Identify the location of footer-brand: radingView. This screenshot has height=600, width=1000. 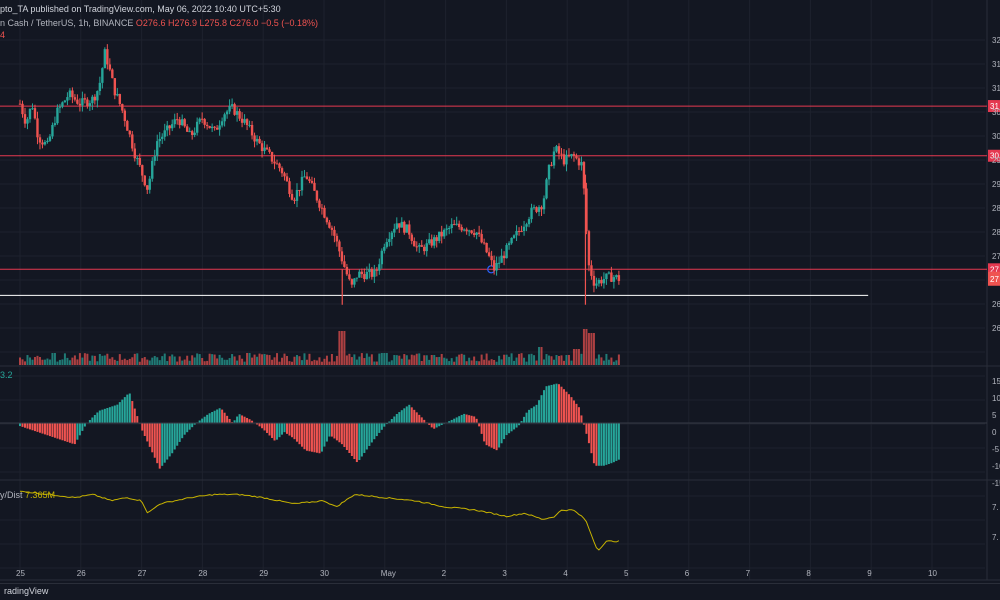
(26, 591).